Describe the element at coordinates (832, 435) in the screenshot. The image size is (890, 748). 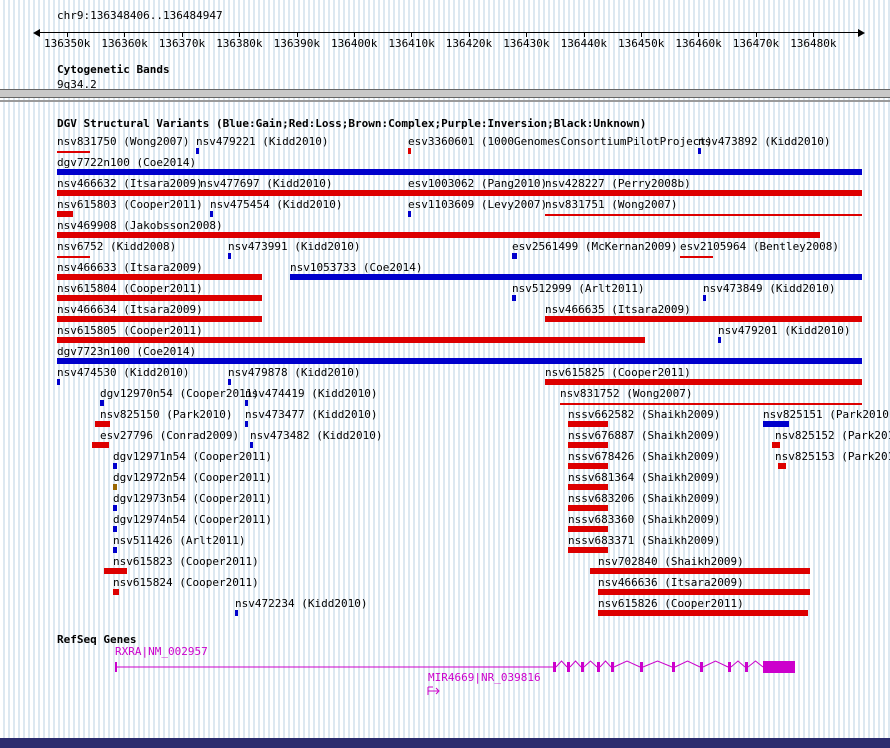
I see `variant-label: nsv825152 (Park2010)` at that location.